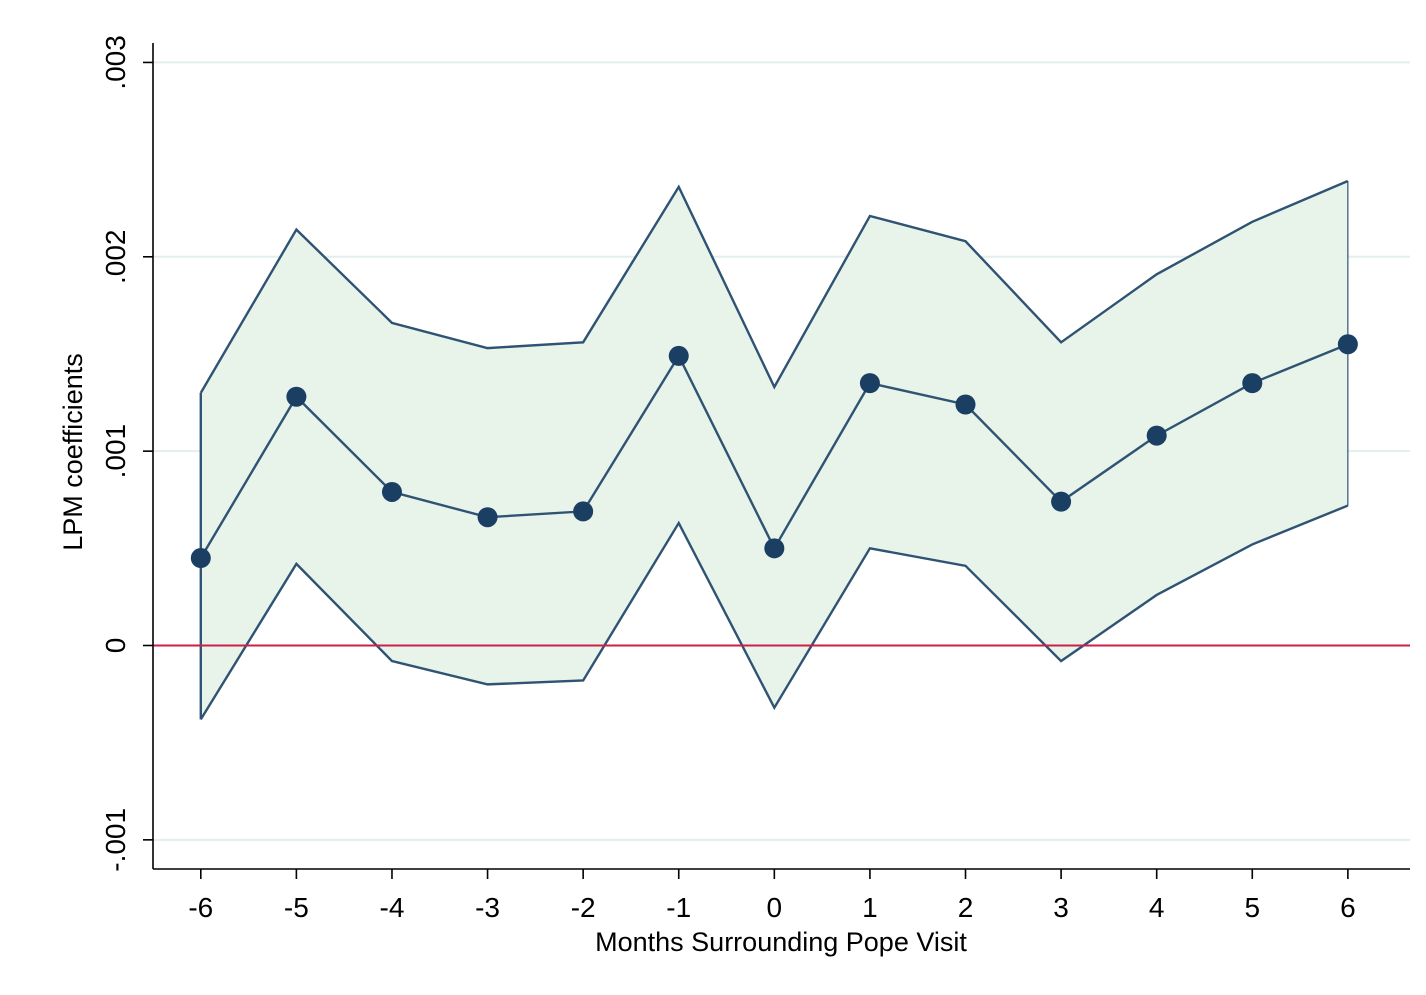 The width and height of the screenshot is (1426, 995). I want to click on x-tick-label-3: -3, so click(487, 907).